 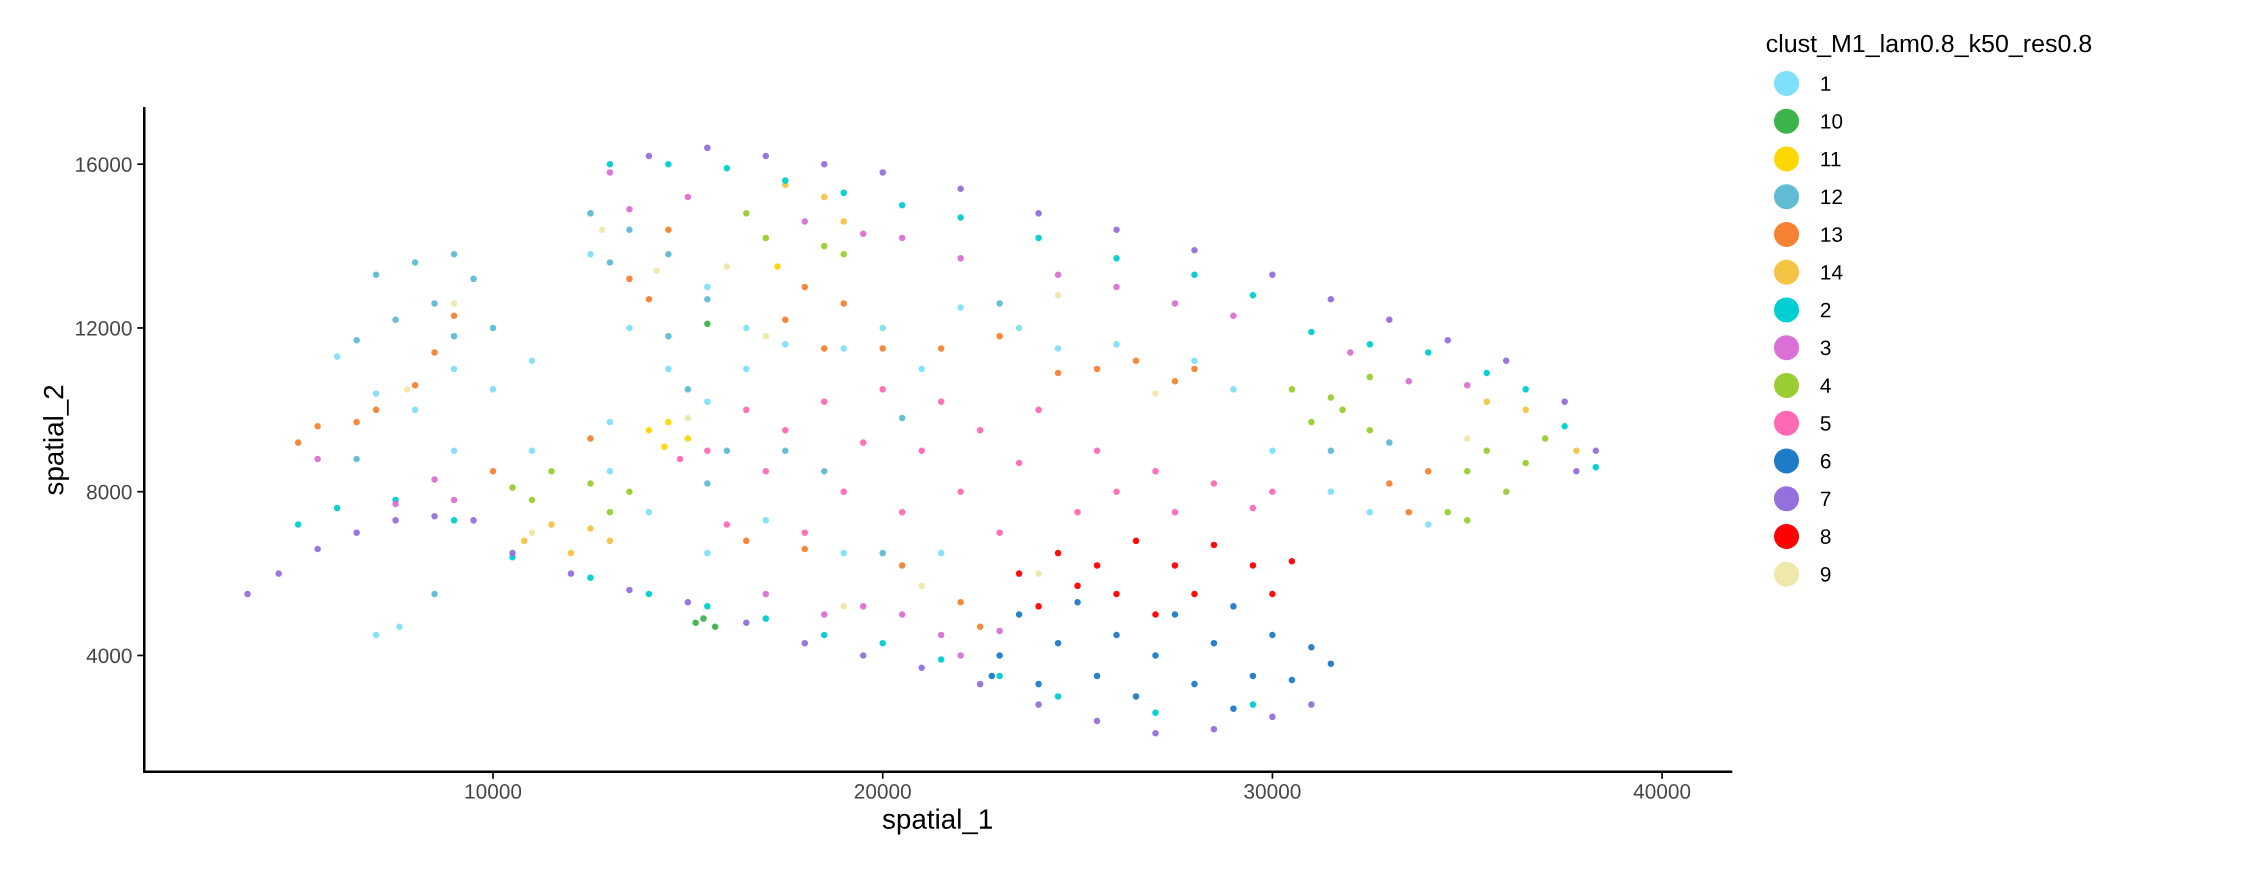 I want to click on y-tick-label: 12000, so click(x=104, y=328).